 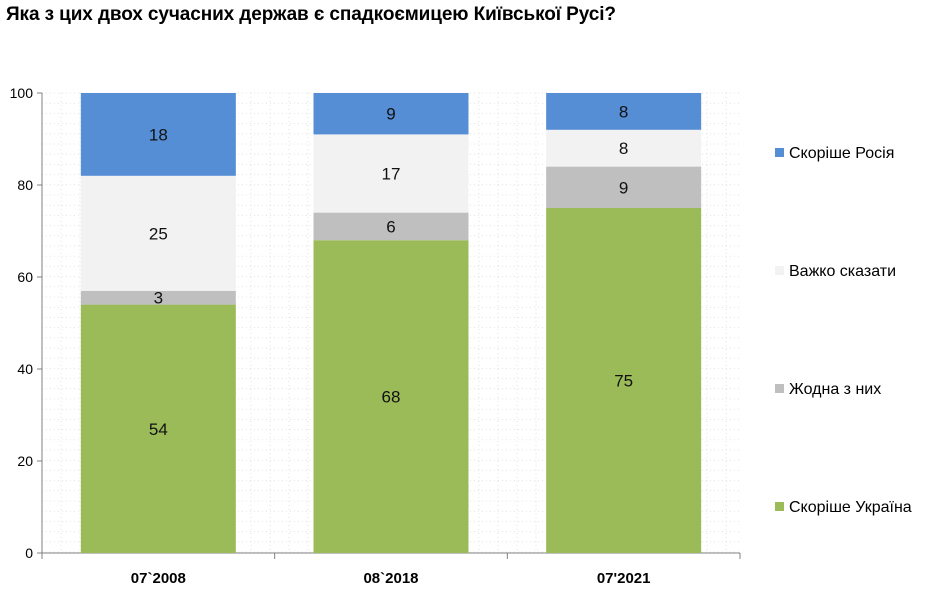 I want to click on y-tick-label: 100, so click(x=22, y=93).